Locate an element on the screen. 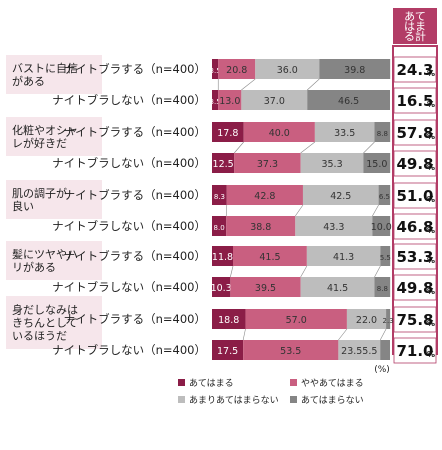 Image resolution: width=442 pixels, height=450 pixels. bar-value-label: 10.3 is located at coordinates (221, 288).